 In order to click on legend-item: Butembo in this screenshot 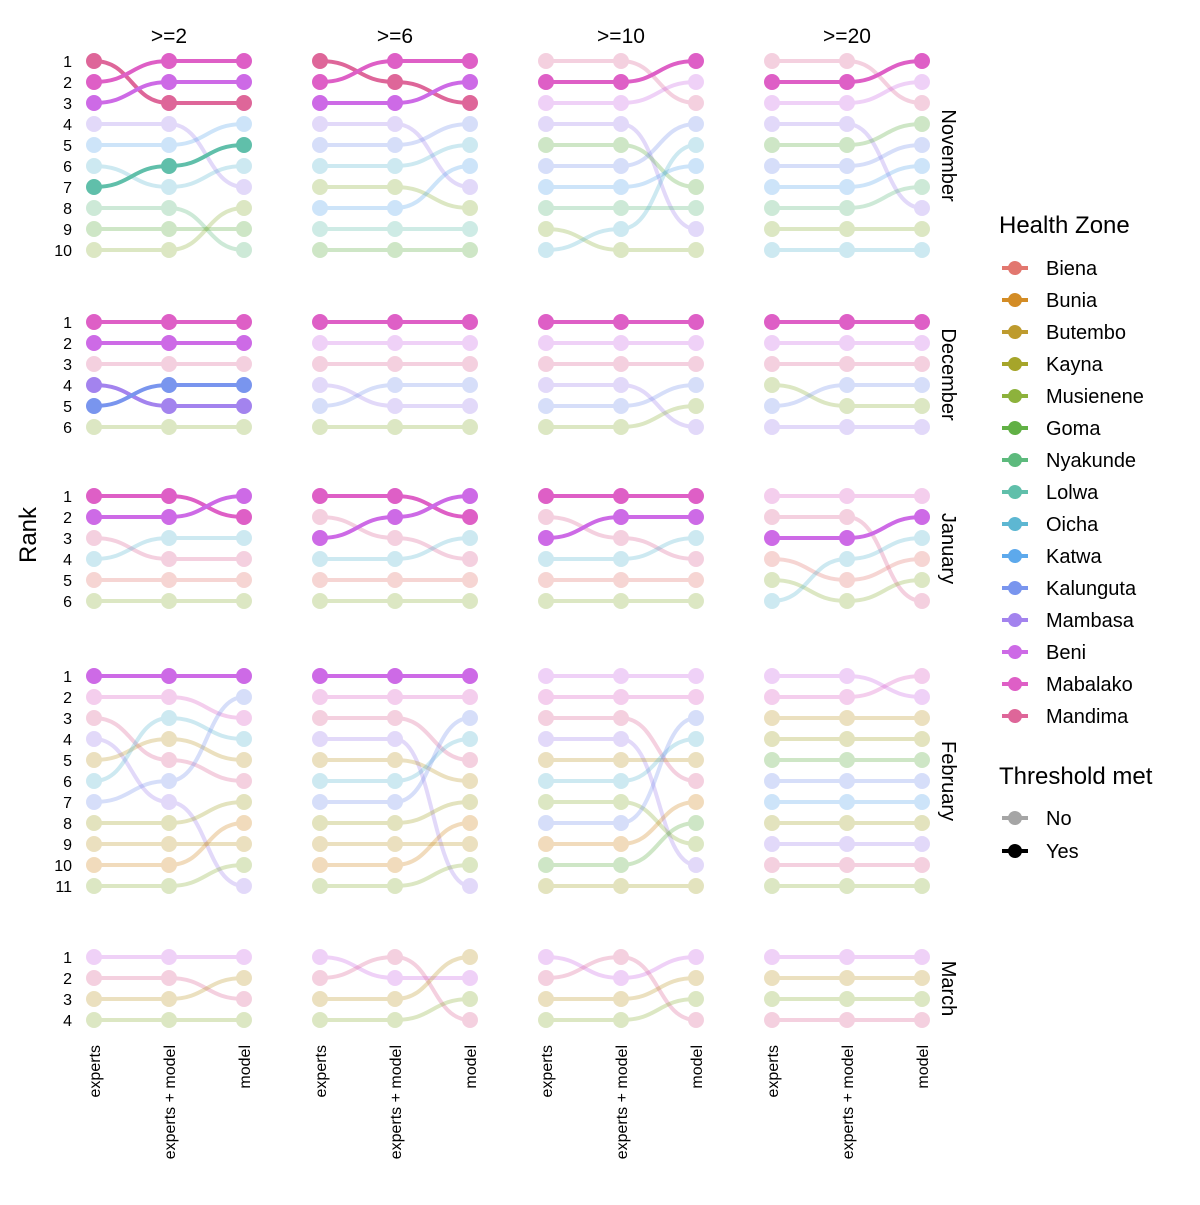, I will do `click(1064, 333)`.